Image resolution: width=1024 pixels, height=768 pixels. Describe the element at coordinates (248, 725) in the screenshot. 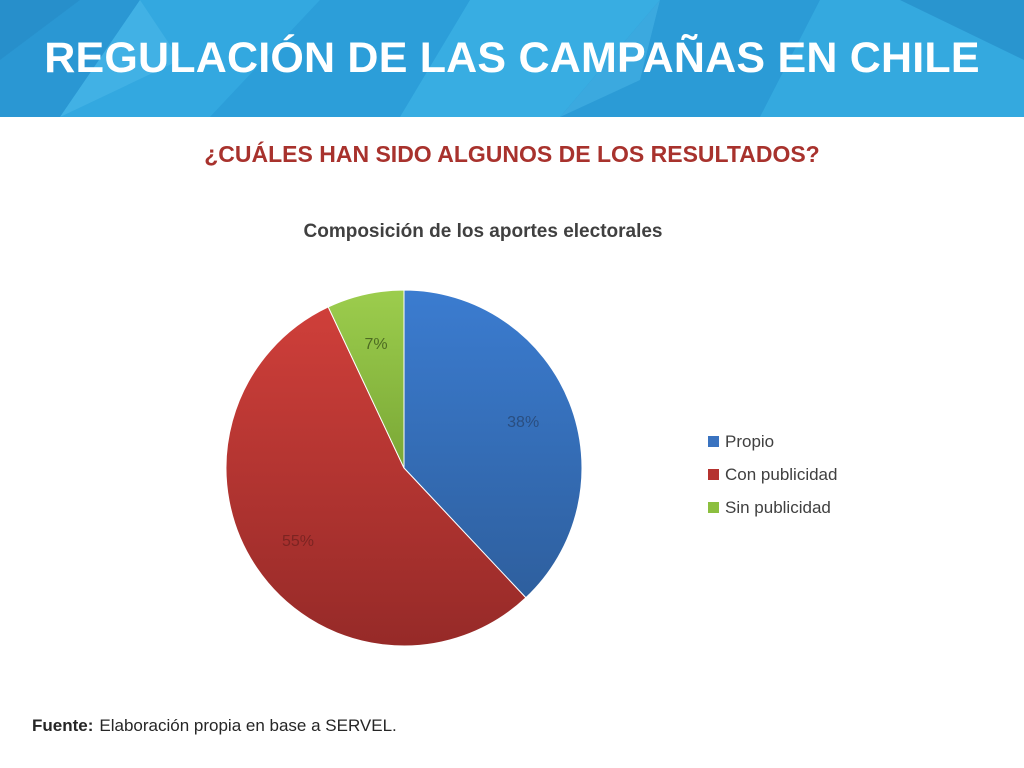

I see `source-text: Elaboración propia en base a SERVEL.` at that location.